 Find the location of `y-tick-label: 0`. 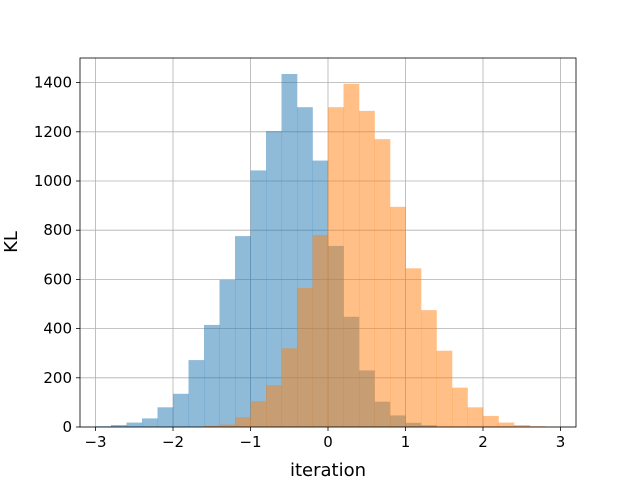

y-tick-label: 0 is located at coordinates (67, 427).